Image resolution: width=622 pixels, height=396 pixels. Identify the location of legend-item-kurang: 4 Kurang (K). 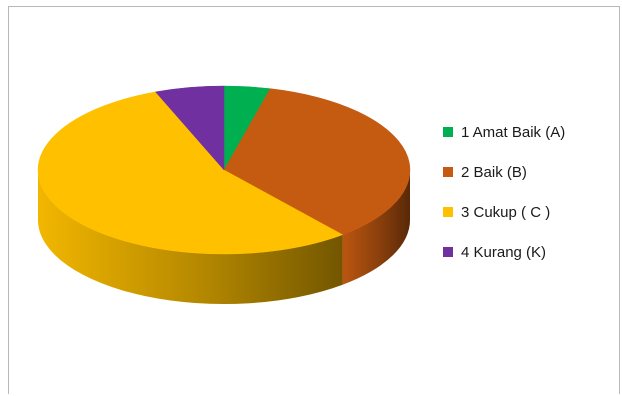
(504, 252).